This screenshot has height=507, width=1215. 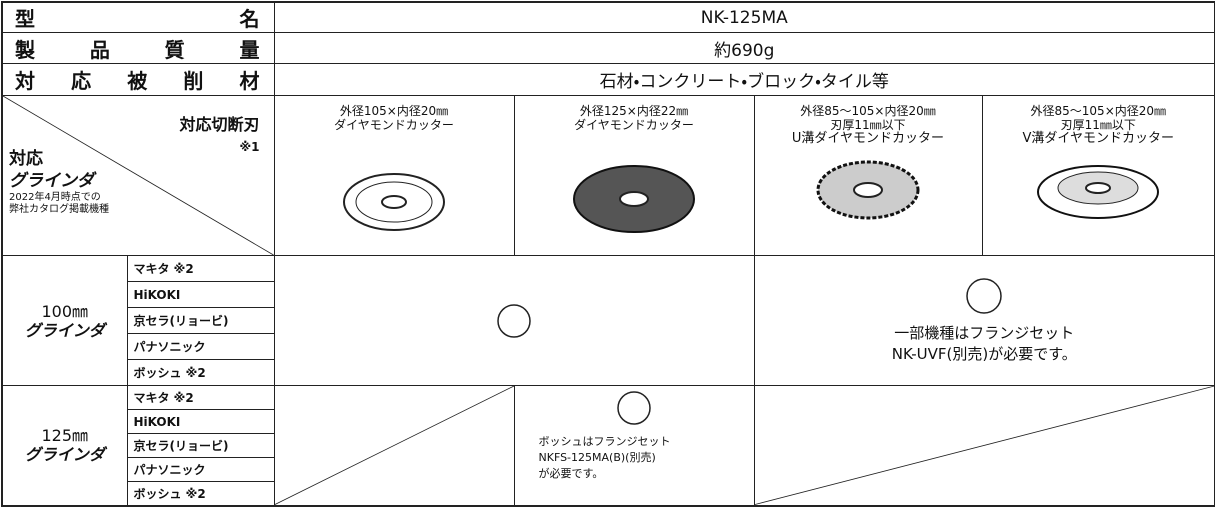 What do you see at coordinates (59, 209) in the screenshot?
I see `catalog-note: 弊社カタログ掲載機種` at bounding box center [59, 209].